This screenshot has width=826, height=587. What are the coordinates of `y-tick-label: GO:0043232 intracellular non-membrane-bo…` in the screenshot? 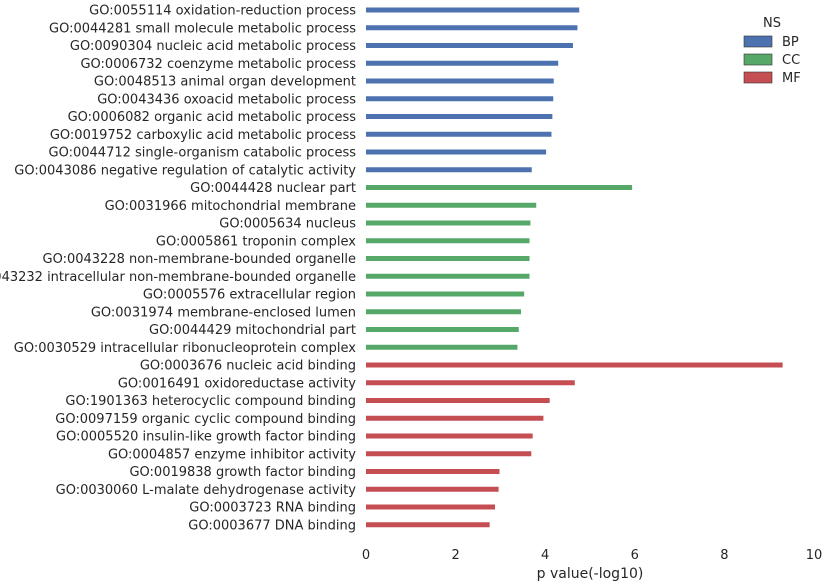 It's located at (178, 277).